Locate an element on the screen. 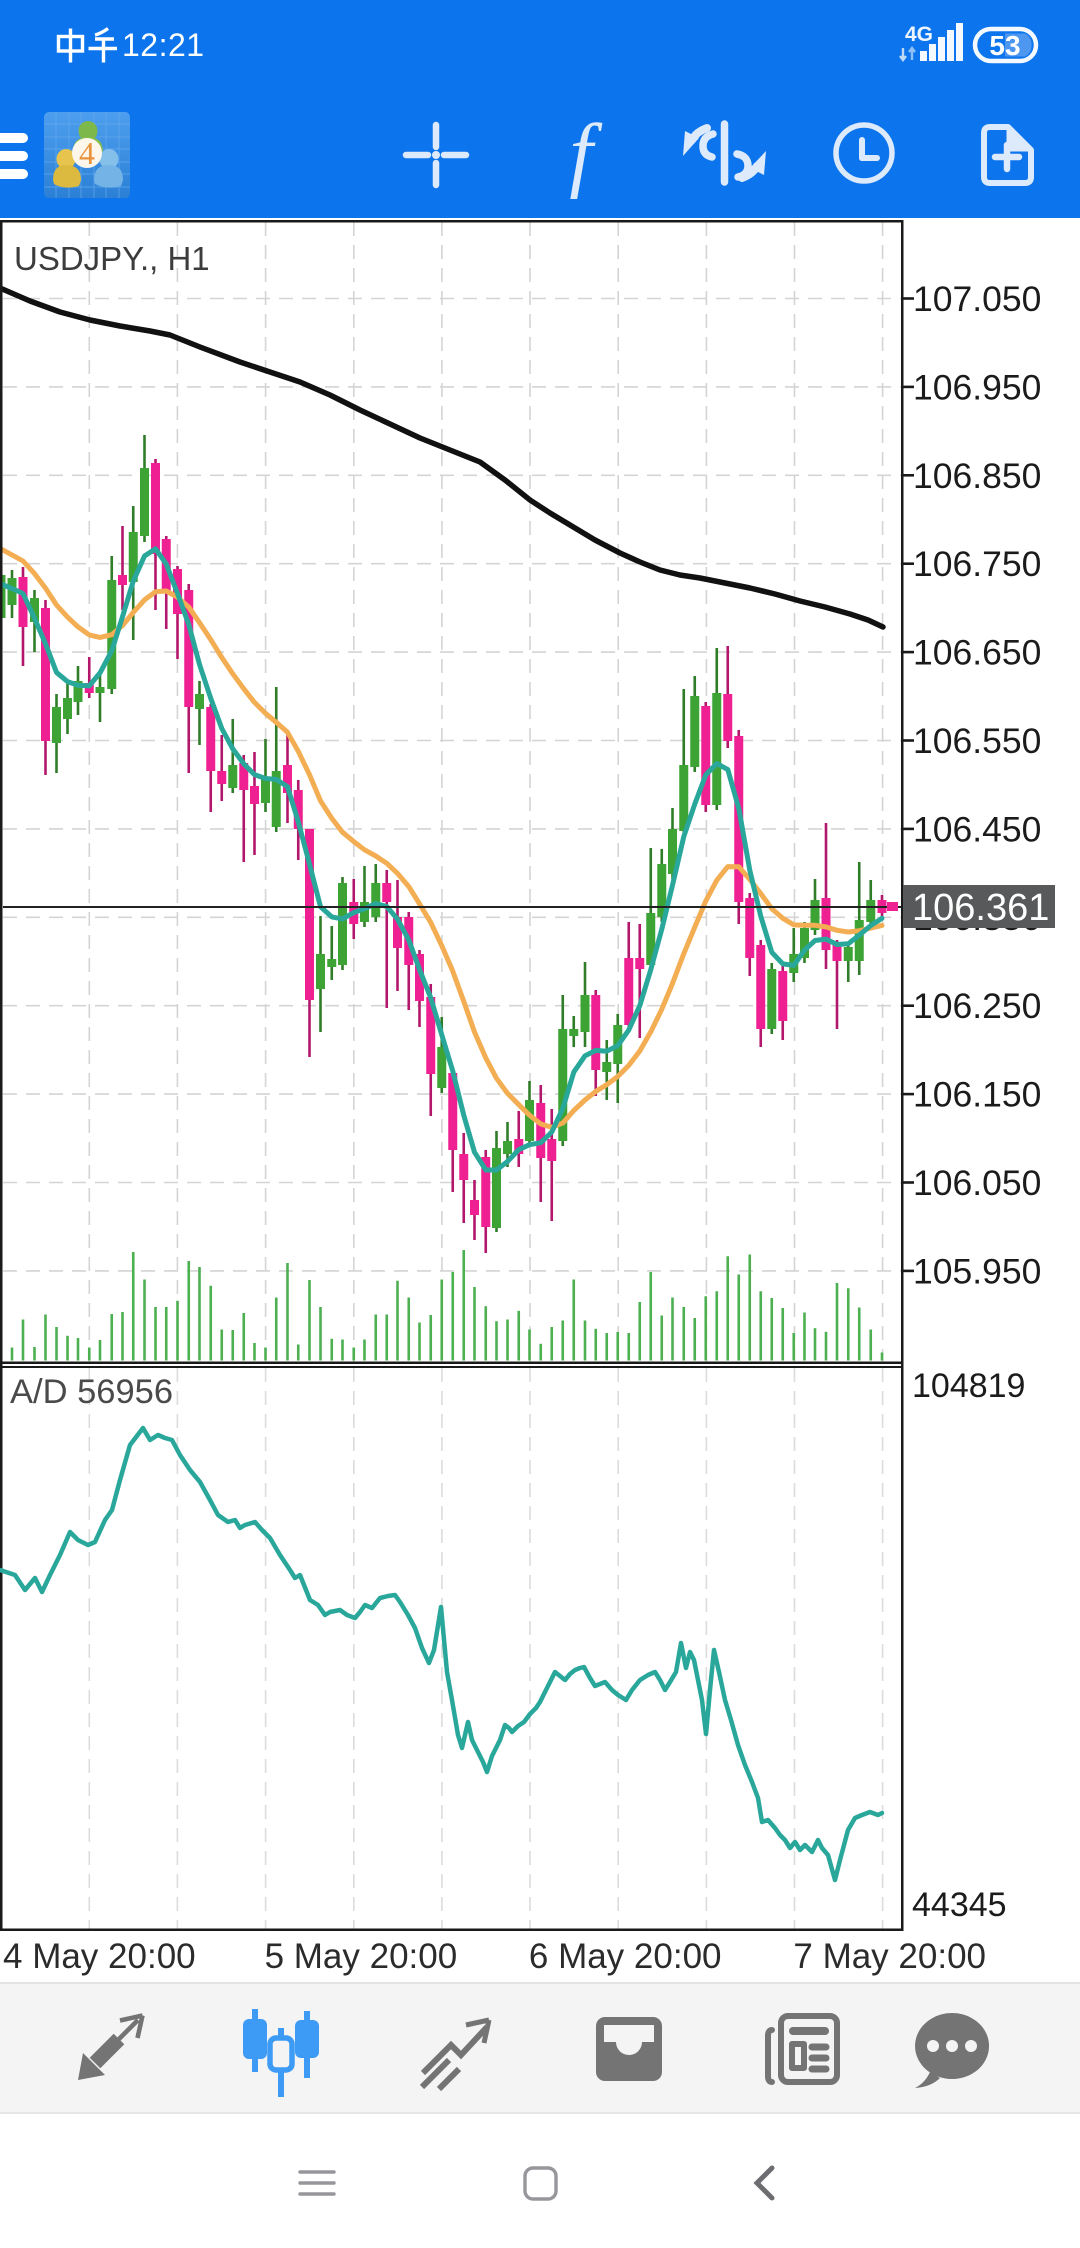  svg-text: 106.250 is located at coordinates (977, 1006).